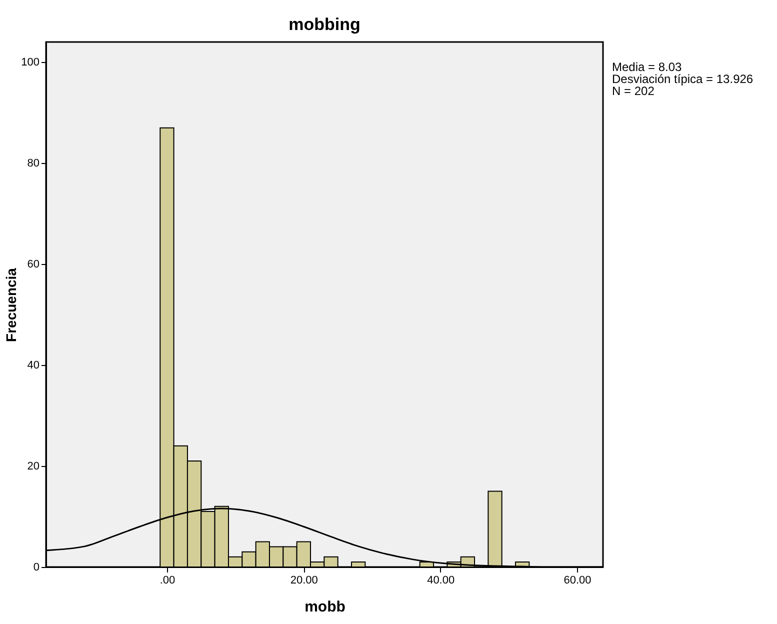  What do you see at coordinates (683, 79) in the screenshot?
I see `text: Desviación típica = 13.926` at bounding box center [683, 79].